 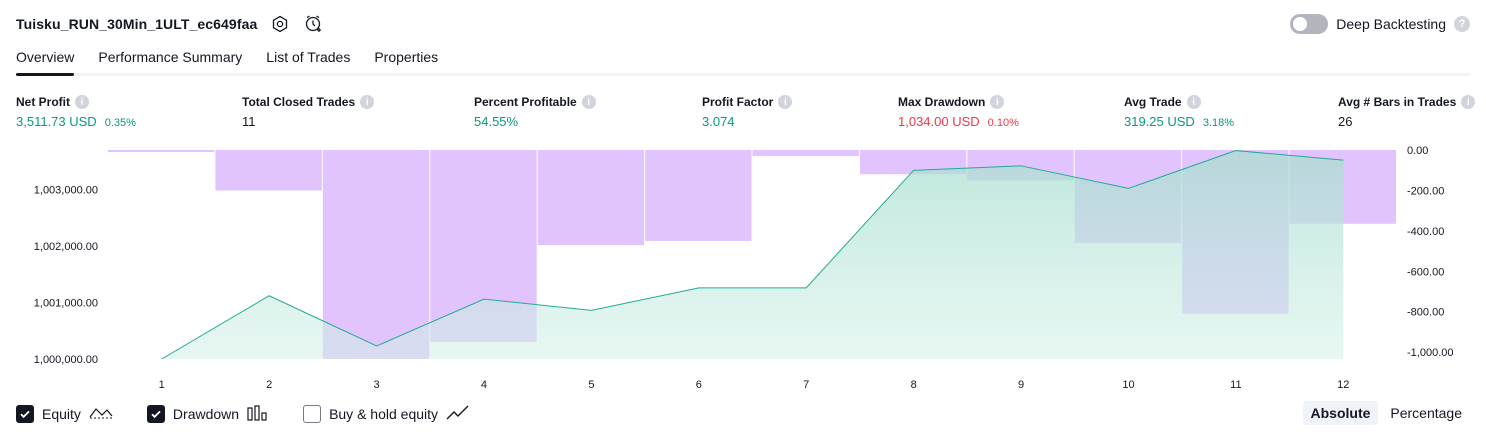 I want to click on x-axis-tick-label: 1, so click(x=162, y=385).